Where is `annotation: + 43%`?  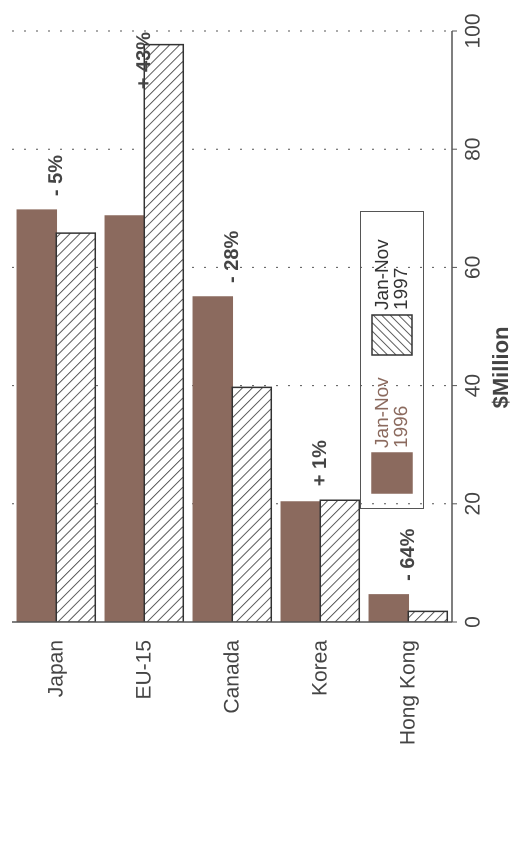
annotation: + 43% is located at coordinates (144, 61).